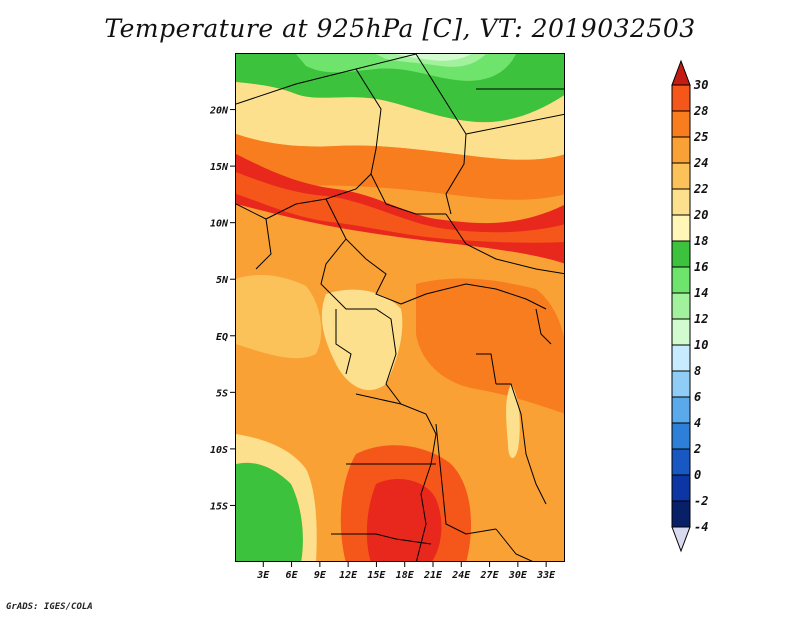  What do you see at coordinates (518, 575) in the screenshot?
I see `lon-tick-label: 30E` at bounding box center [518, 575].